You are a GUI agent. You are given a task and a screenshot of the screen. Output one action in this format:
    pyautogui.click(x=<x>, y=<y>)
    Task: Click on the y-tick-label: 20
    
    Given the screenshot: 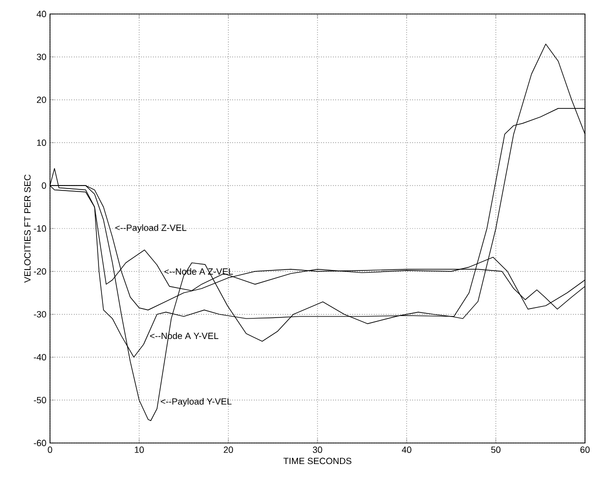 What is the action you would take?
    pyautogui.click(x=41, y=99)
    